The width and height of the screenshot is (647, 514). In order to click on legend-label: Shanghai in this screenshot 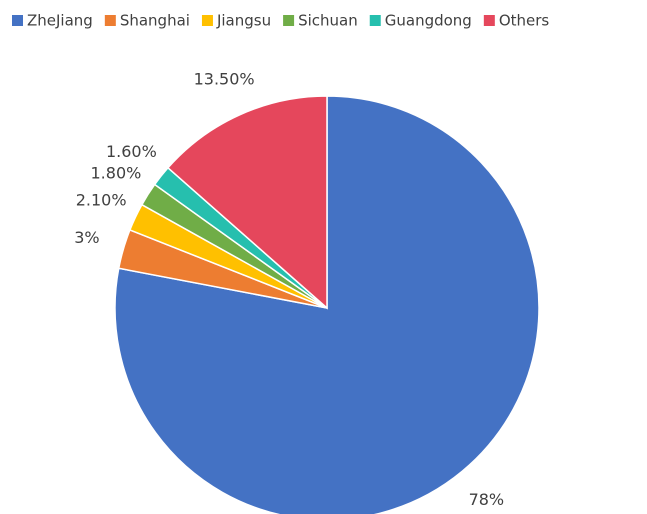, I will do `click(155, 21)`.